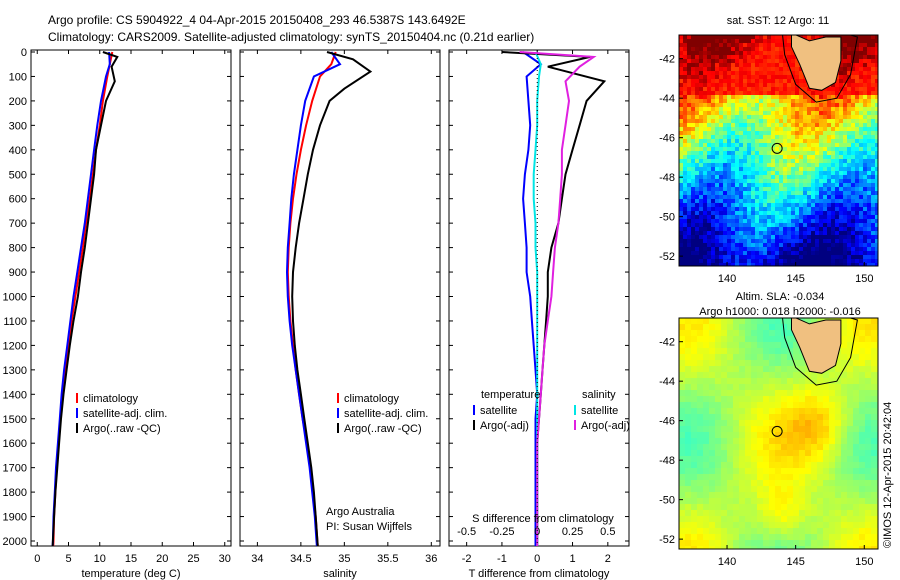  What do you see at coordinates (778, 433) in the screenshot?
I see `map-field` at bounding box center [778, 433].